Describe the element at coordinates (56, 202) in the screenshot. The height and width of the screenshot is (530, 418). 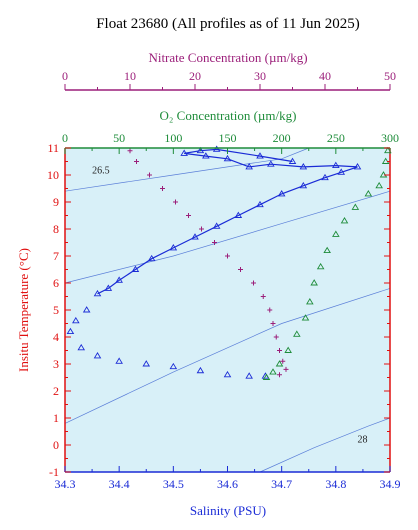
I see `temperature-tick-label: 9` at that location.